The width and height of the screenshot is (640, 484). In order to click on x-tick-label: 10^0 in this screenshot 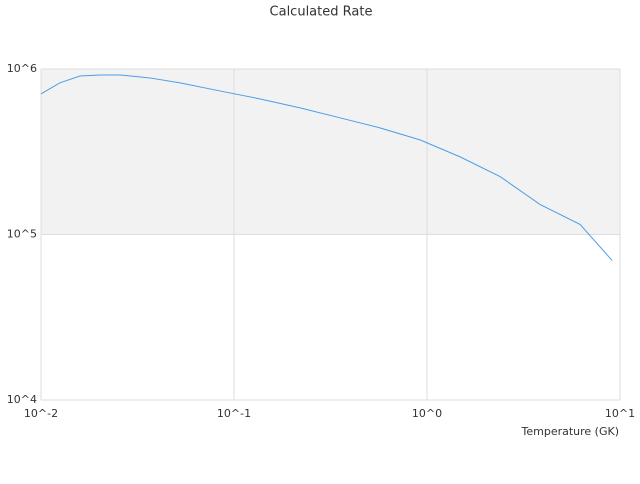, I will do `click(427, 413)`.